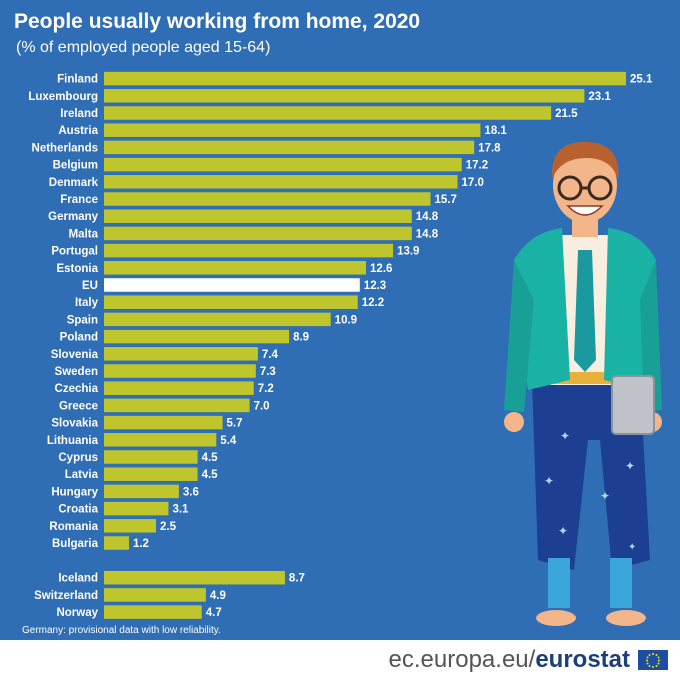 This screenshot has width=680, height=680. I want to click on category-label: Czechia, so click(77, 389).